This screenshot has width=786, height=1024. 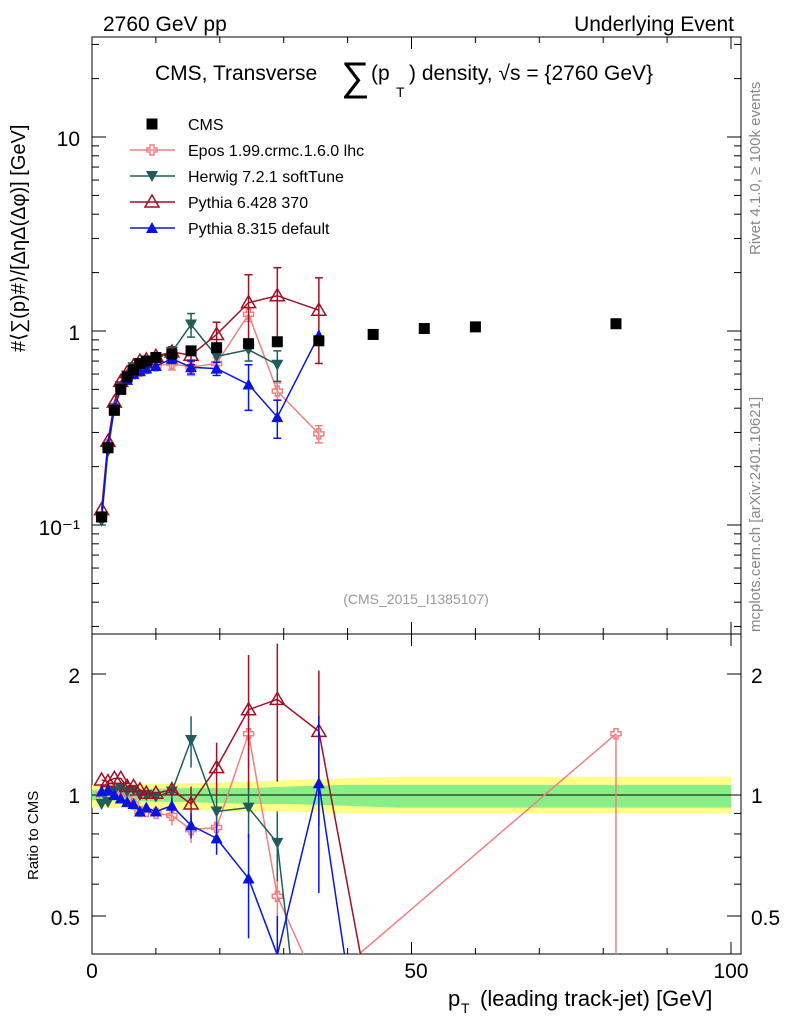 What do you see at coordinates (165, 24) in the screenshot?
I see `header-left: 2760 GeV pp` at bounding box center [165, 24].